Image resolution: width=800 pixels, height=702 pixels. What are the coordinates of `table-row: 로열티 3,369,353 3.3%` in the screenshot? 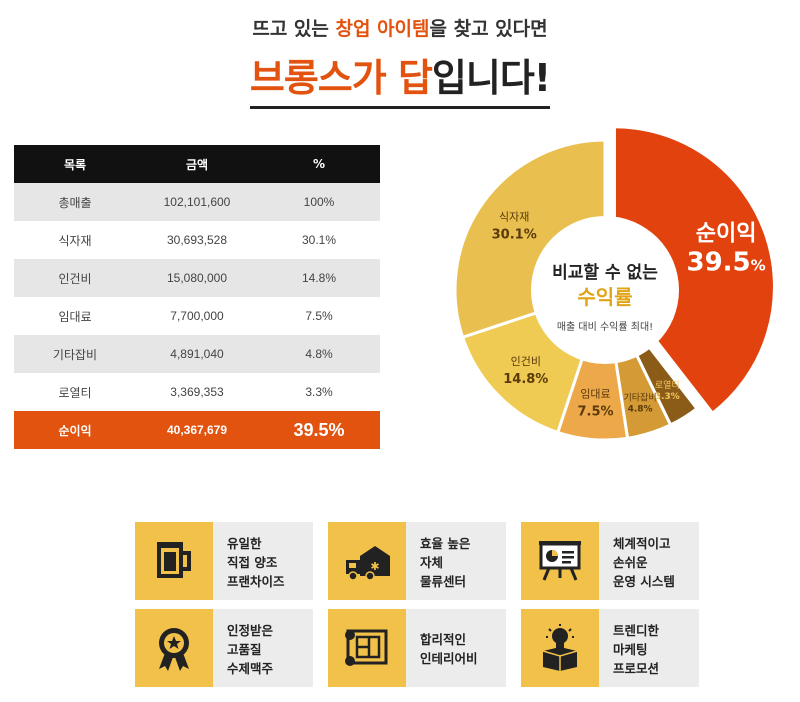 It's located at (197, 392).